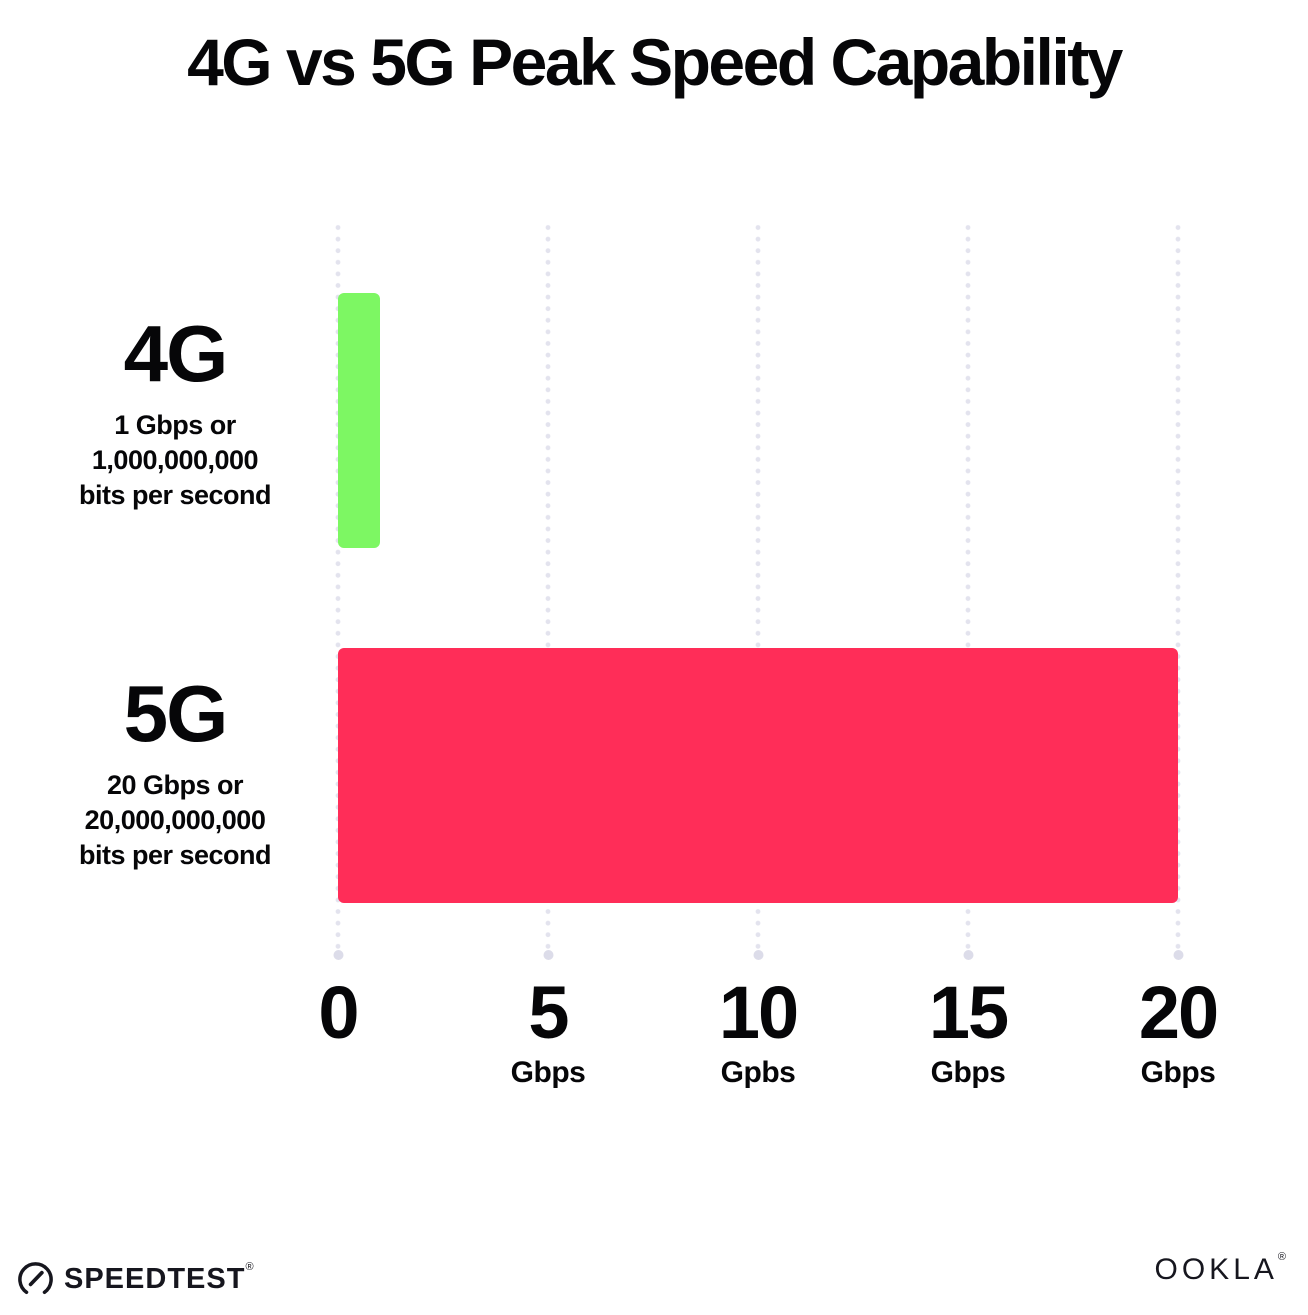 Image resolution: width=1308 pixels, height=1315 pixels. Describe the element at coordinates (175, 820) in the screenshot. I see `sublabel-5g-line2: 20,000,000,000` at that location.